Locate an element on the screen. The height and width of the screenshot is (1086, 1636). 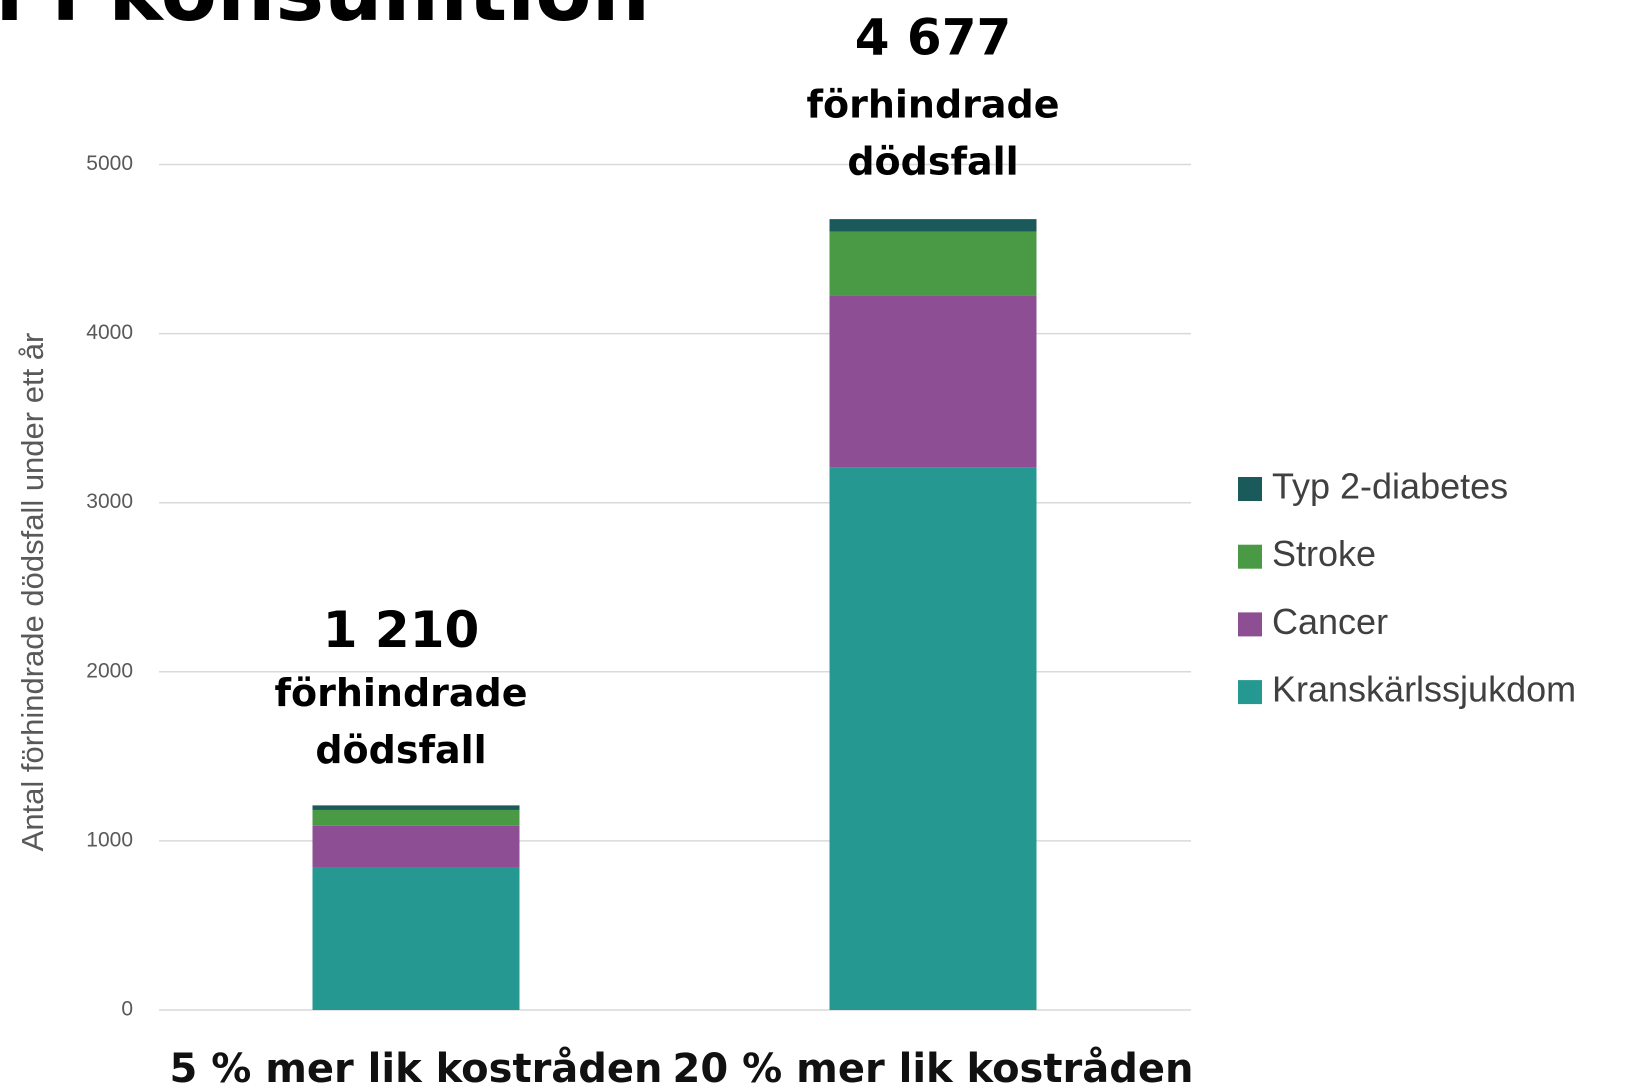
chart-title: n i konsumtion is located at coordinates (325, 20).